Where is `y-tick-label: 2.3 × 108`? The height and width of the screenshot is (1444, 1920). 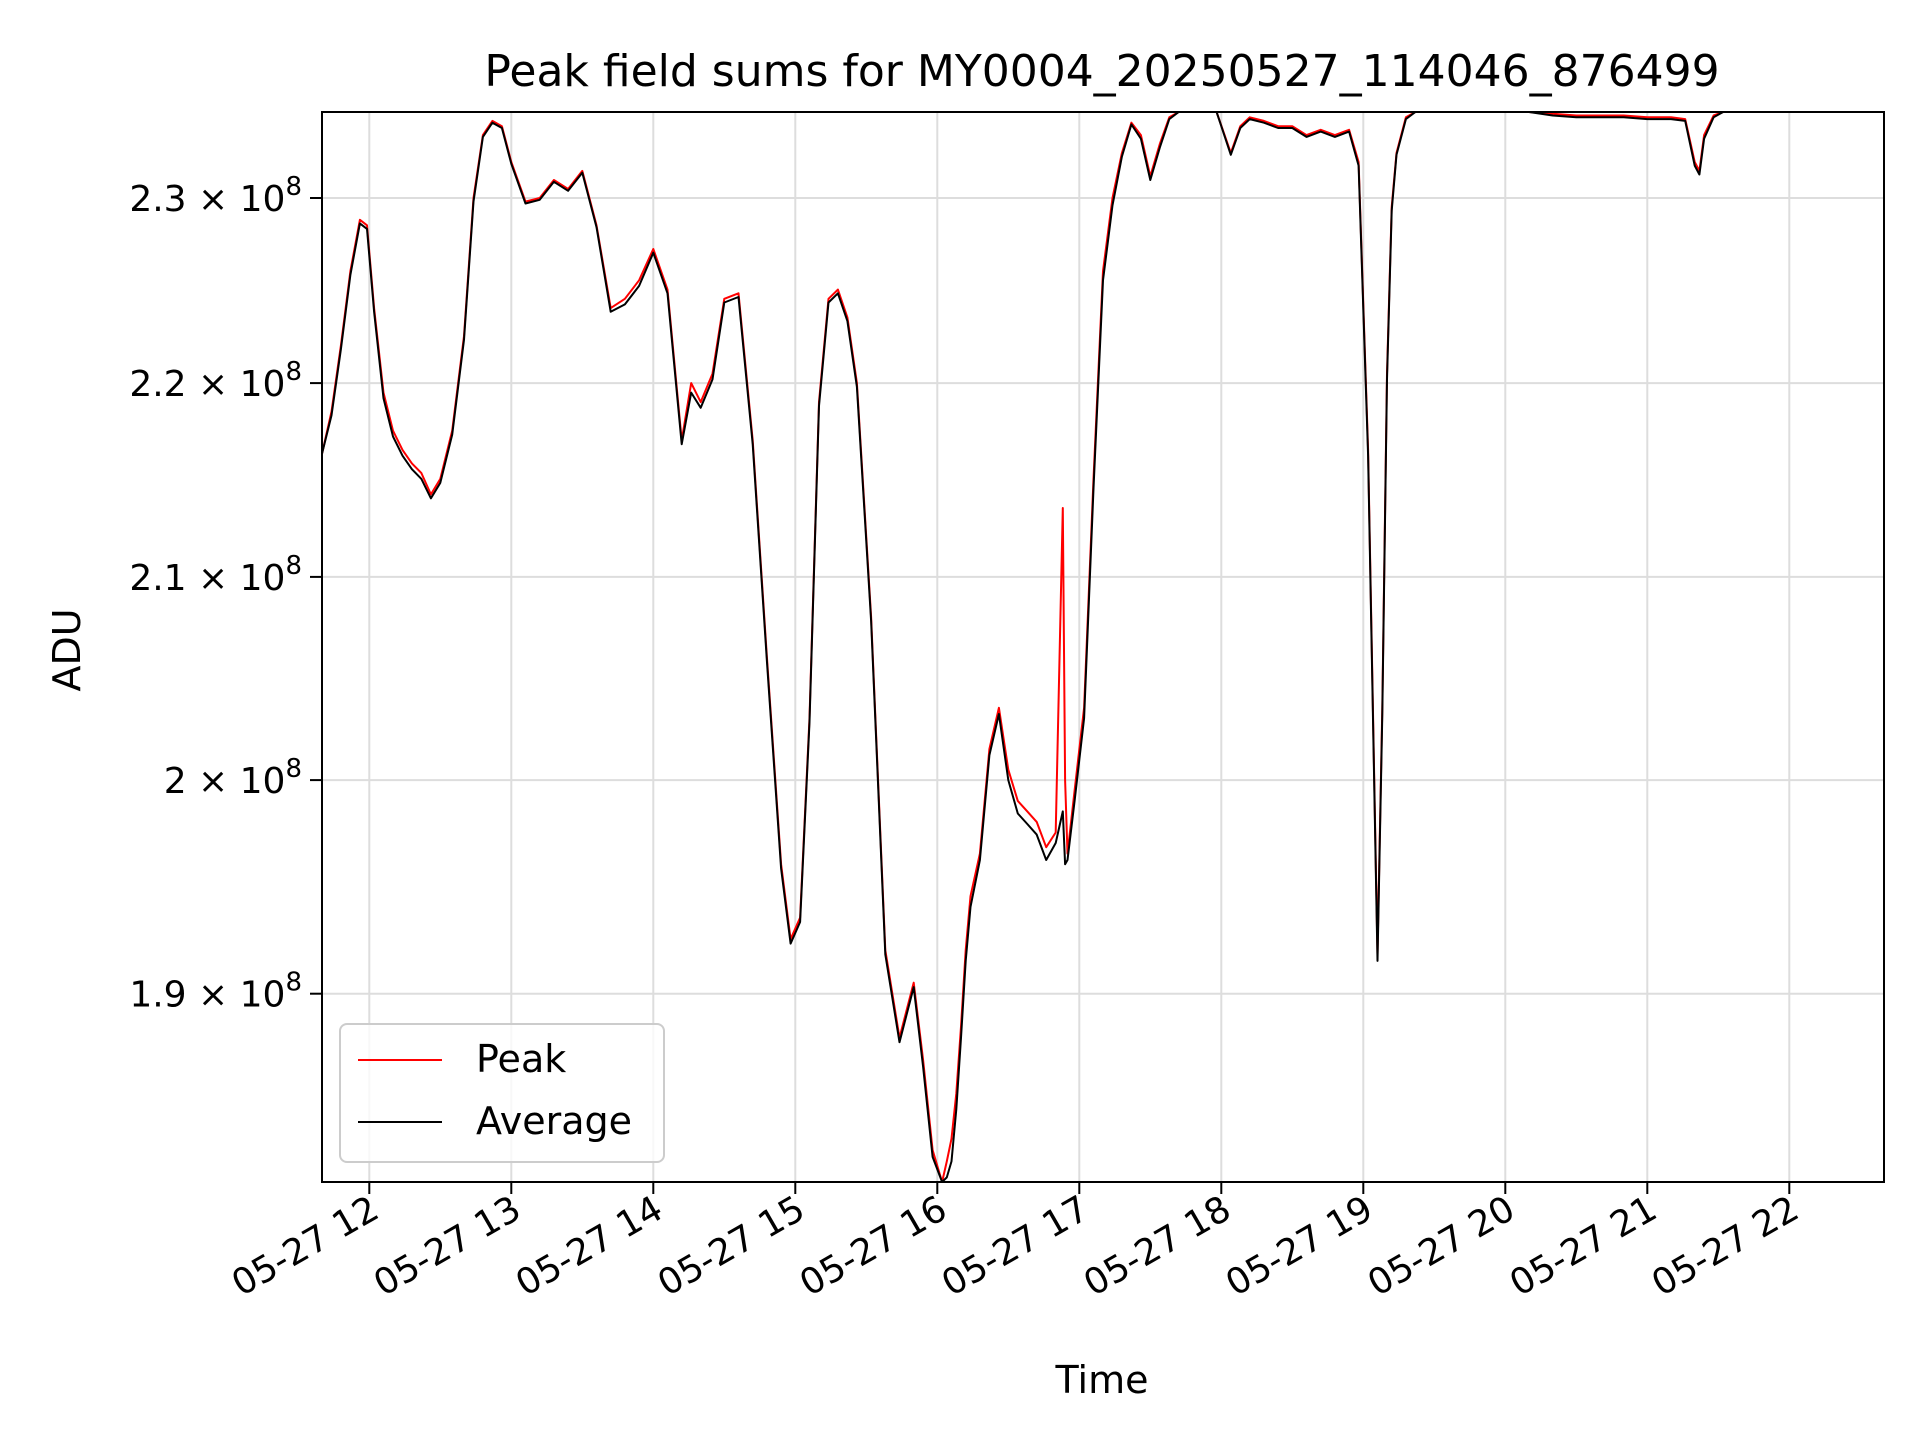 y-tick-label: 2.3 × 108 is located at coordinates (215, 196).